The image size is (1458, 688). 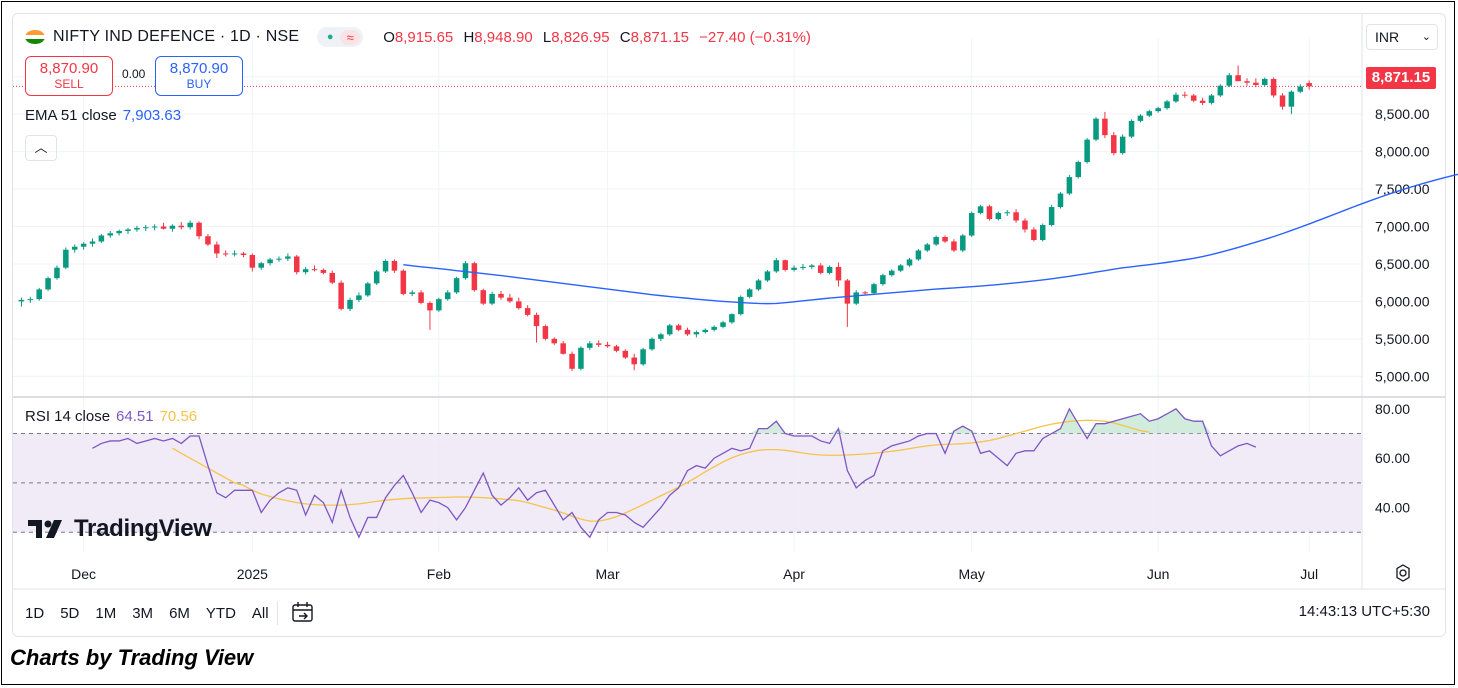 What do you see at coordinates (179, 613) in the screenshot?
I see `range-6m: 6M` at bounding box center [179, 613].